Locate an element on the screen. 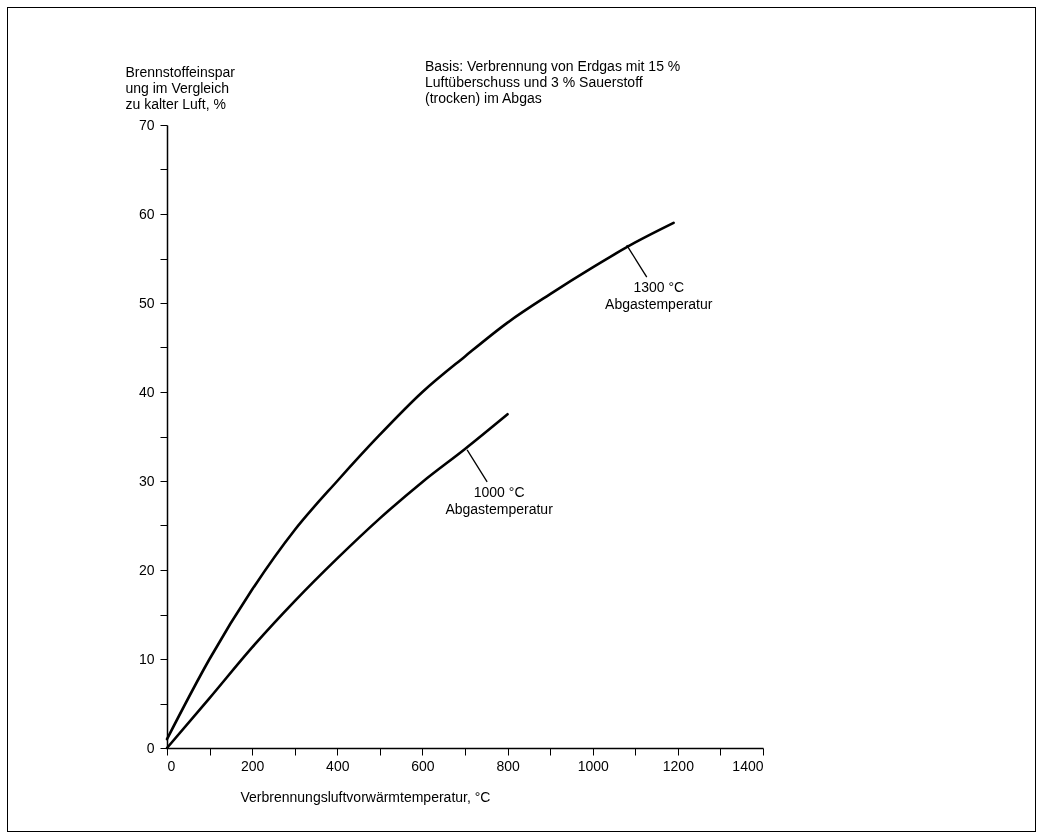 The width and height of the screenshot is (1038, 839). x-tick-label: 200 is located at coordinates (252, 765).